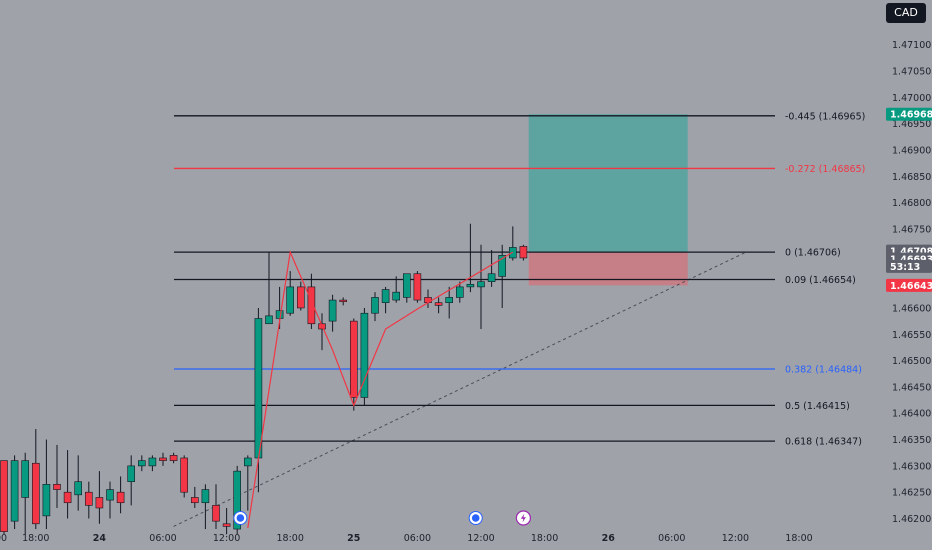  What do you see at coordinates (911, 203) in the screenshot?
I see `price-axis-tick: 1.46800` at bounding box center [911, 203].